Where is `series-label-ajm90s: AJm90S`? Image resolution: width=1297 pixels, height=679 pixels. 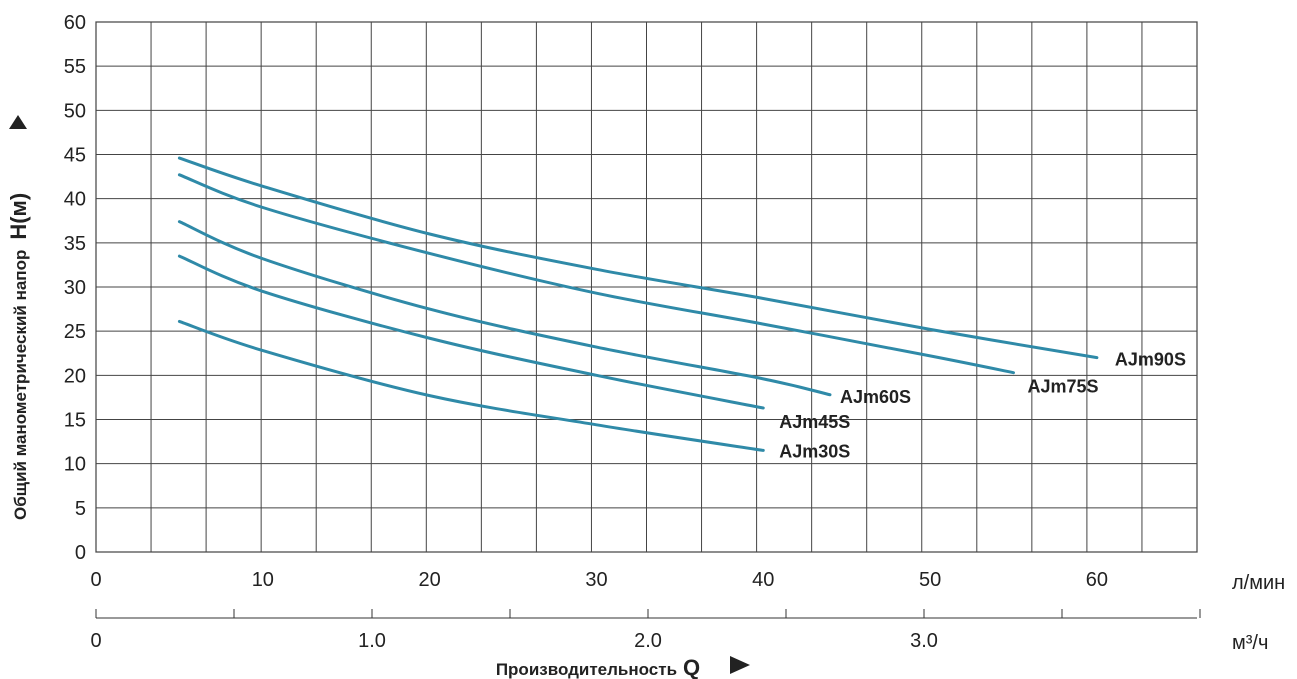
series-label-ajm90s: AJm90S is located at coordinates (1150, 360).